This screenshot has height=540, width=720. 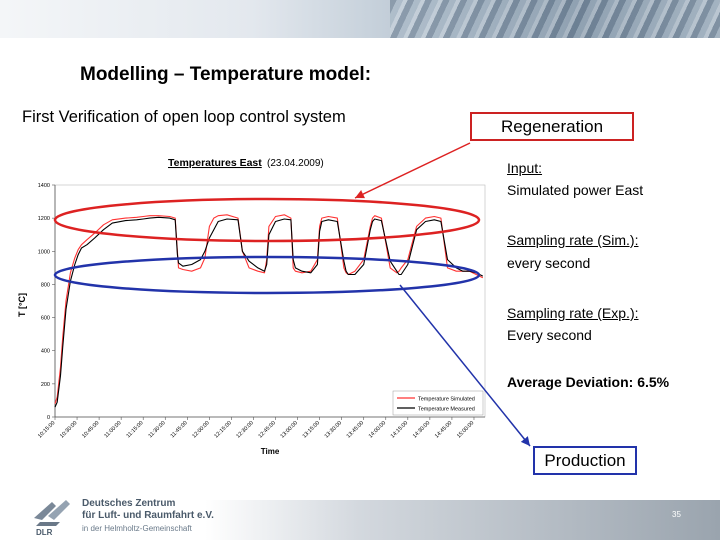 I want to click on chart-title-suffix: (23.04.2009), so click(x=295, y=163).